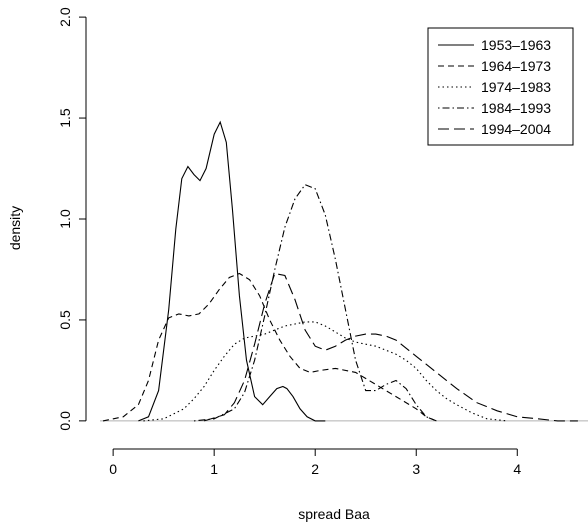  I want to click on x-tick-group: 0 1 2 3 4, so click(315, 463).